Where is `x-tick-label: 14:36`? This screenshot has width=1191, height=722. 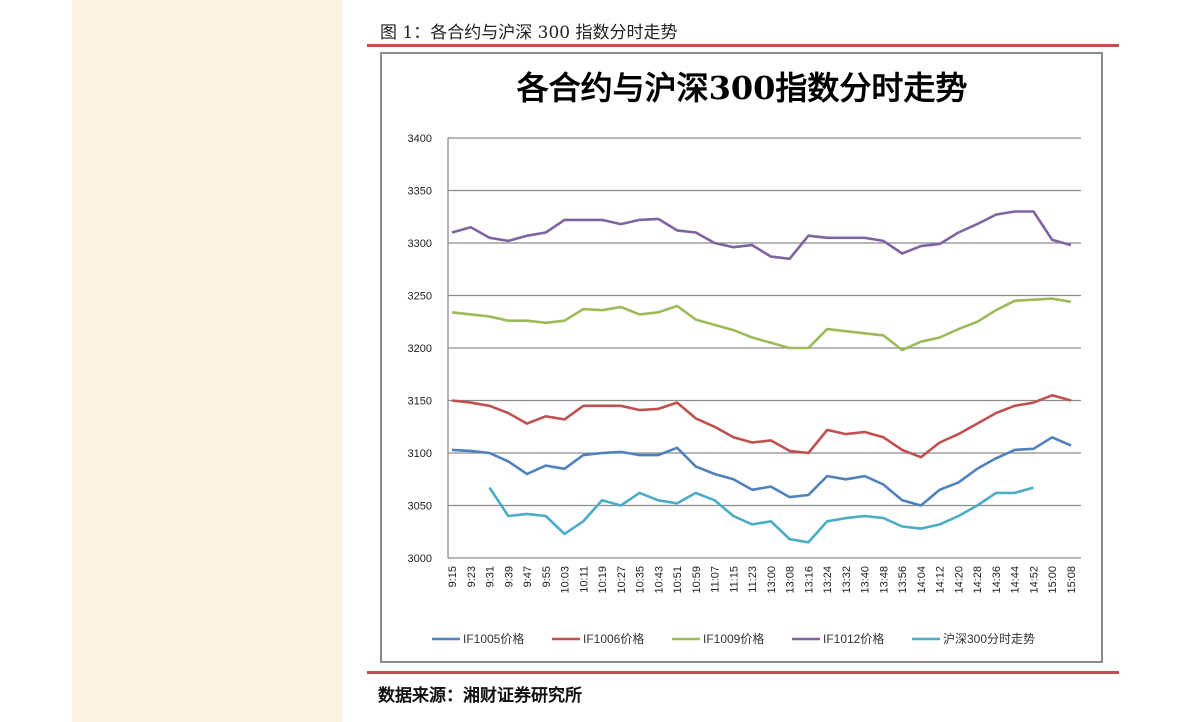 x-tick-label: 14:36 is located at coordinates (997, 580).